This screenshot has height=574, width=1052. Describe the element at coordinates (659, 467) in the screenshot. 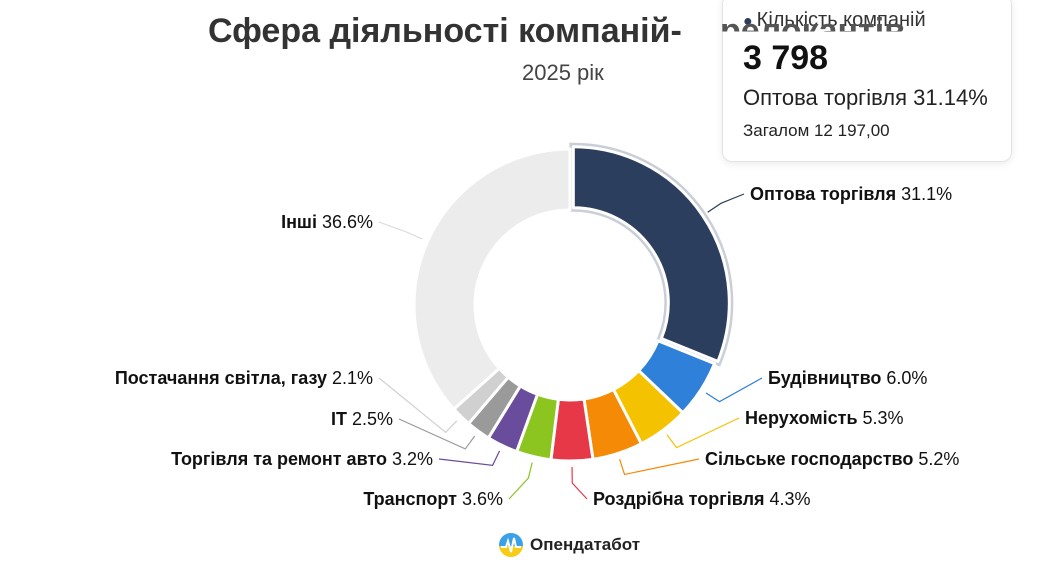

I see `connector-сільське-господарство` at that location.